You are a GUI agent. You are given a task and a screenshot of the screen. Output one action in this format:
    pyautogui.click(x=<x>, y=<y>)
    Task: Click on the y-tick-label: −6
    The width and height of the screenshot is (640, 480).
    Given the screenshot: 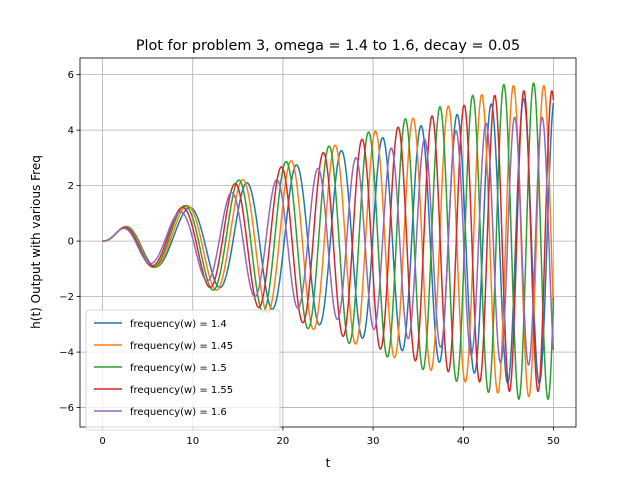 What is the action you would take?
    pyautogui.click(x=66, y=408)
    